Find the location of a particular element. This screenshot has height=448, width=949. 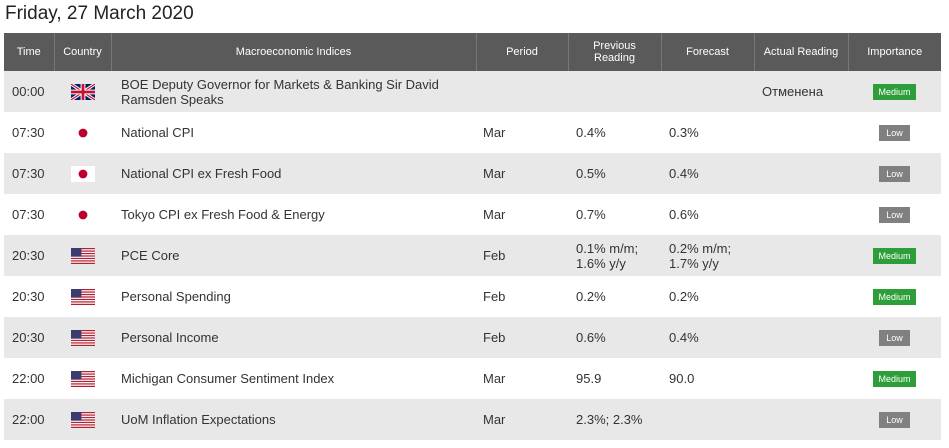

previous-reading-value: 2.3%; 2.3% is located at coordinates (609, 419).